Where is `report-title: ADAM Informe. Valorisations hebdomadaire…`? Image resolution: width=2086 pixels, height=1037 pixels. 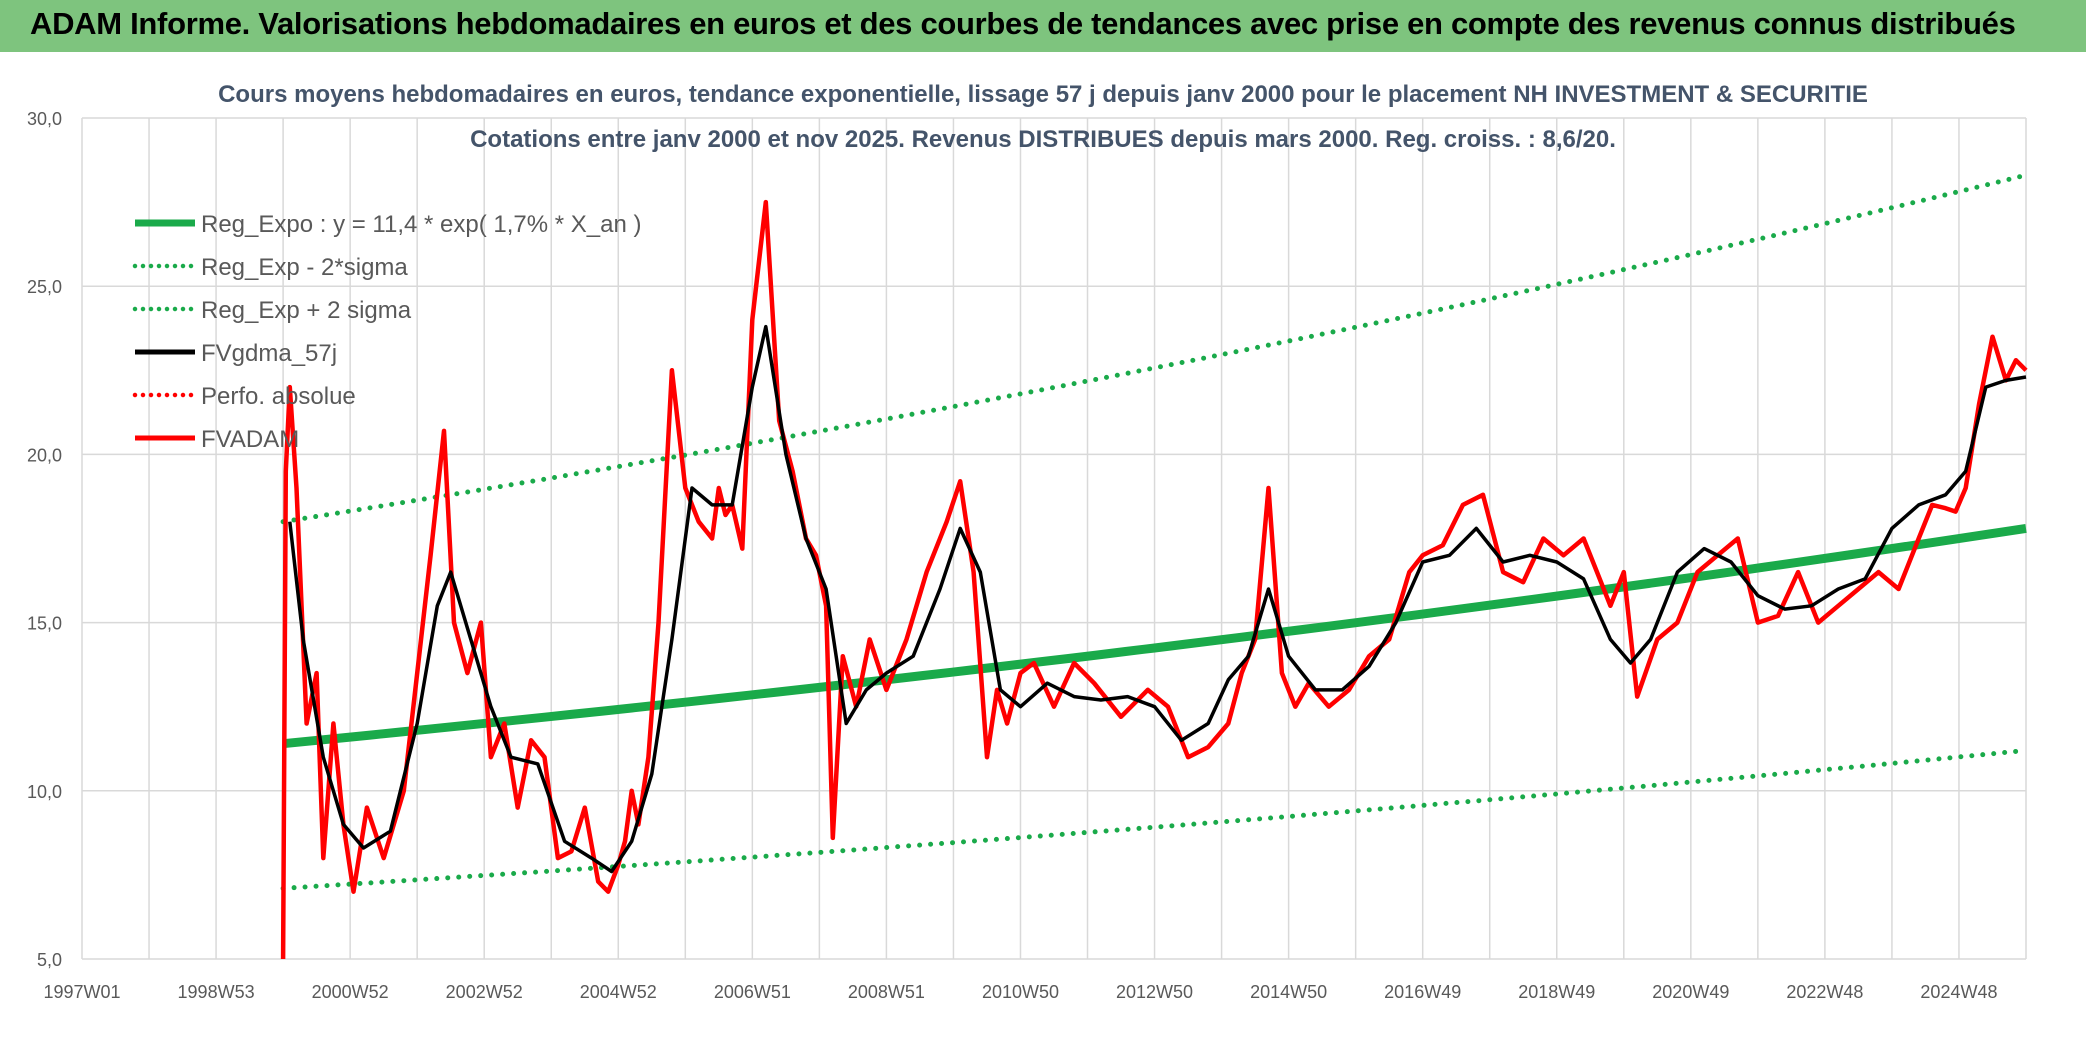 report-title: ADAM Informe. Valorisations hebdomadaire… is located at coordinates (1023, 23).